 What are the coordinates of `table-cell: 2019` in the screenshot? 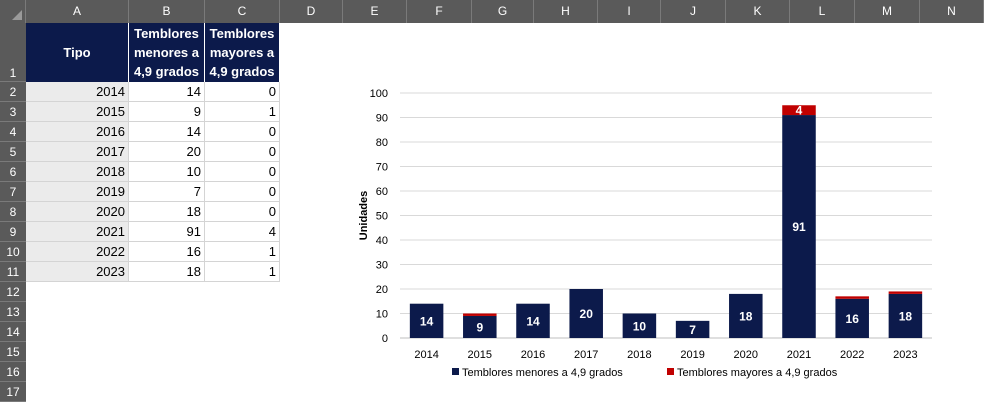 It's located at (77, 192).